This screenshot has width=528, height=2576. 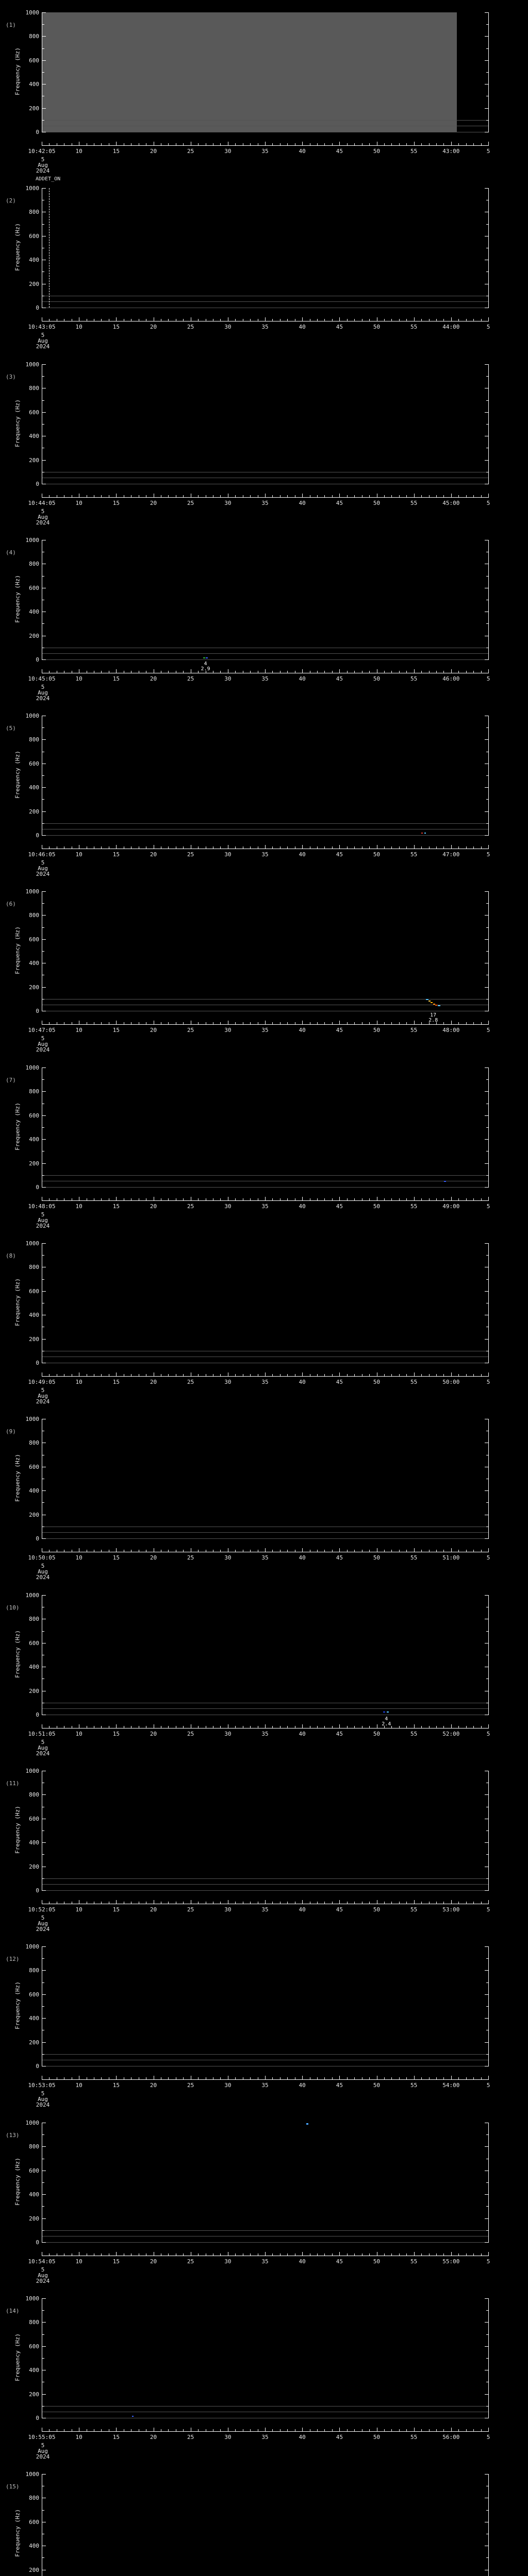 What do you see at coordinates (11, 1432) in the screenshot?
I see `panel-index-label: (9)` at bounding box center [11, 1432].